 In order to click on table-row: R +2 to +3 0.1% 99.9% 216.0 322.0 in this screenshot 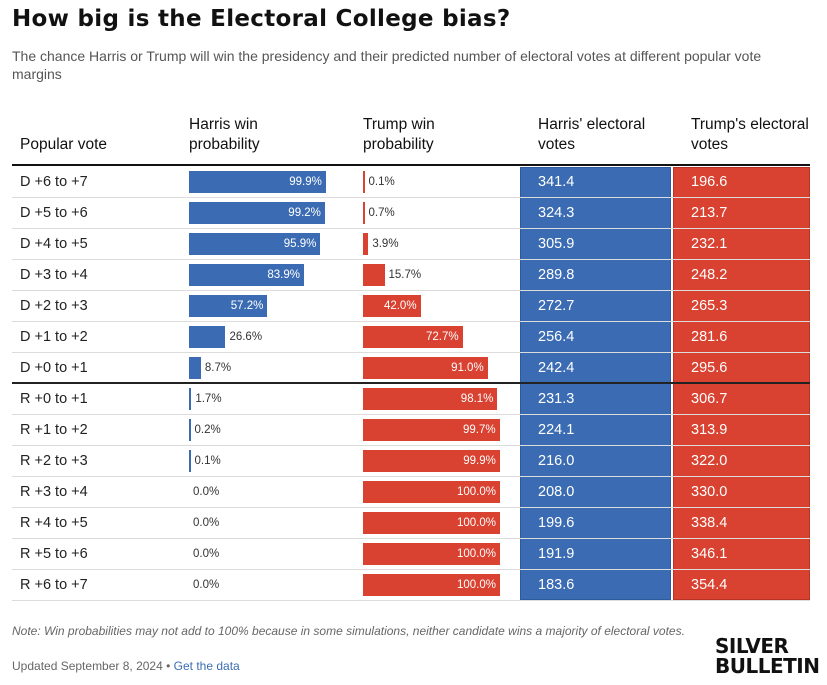, I will do `click(411, 461)`.